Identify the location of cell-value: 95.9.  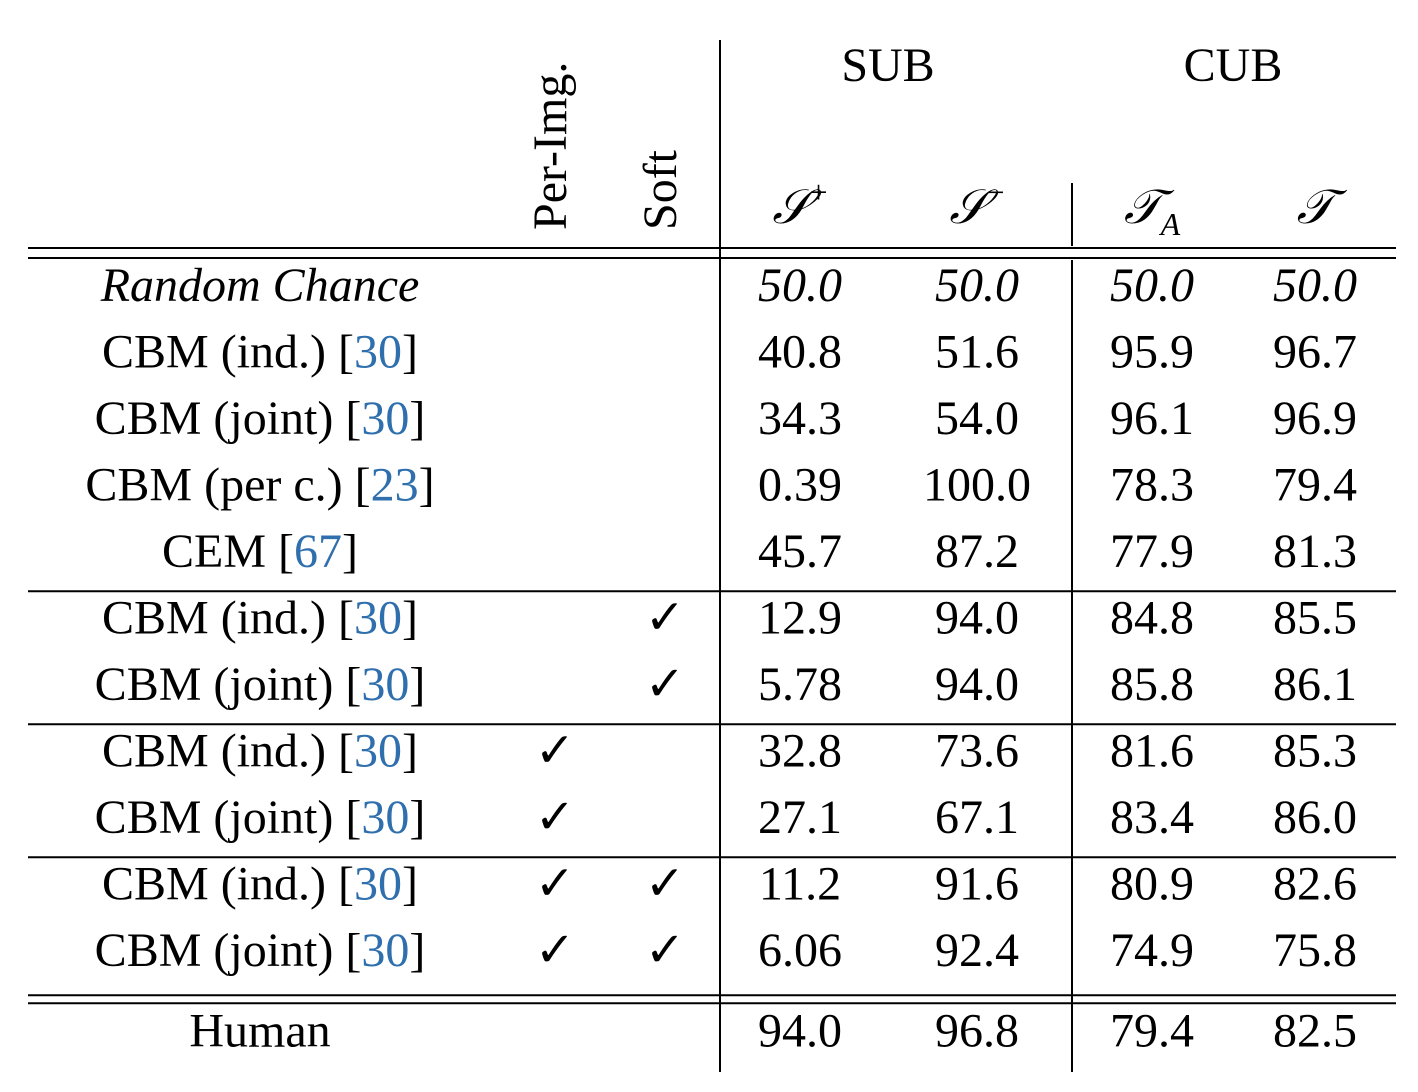
(1152, 352).